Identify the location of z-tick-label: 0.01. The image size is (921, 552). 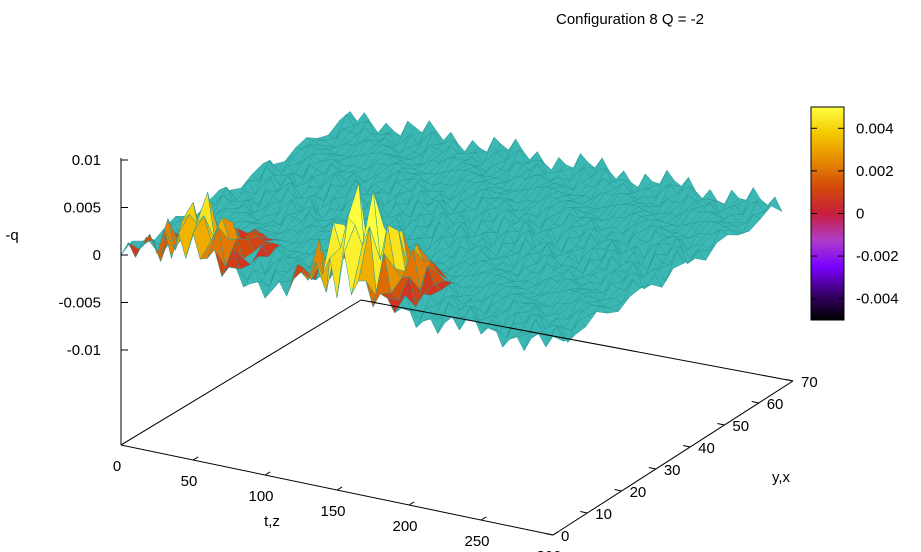
(86, 160).